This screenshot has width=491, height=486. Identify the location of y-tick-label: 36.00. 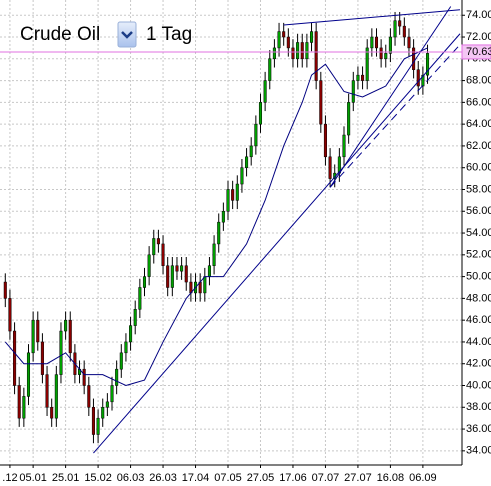
(478, 429).